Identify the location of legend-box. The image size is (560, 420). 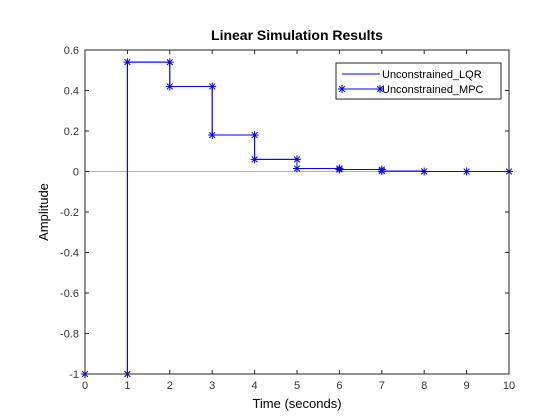
(418, 81).